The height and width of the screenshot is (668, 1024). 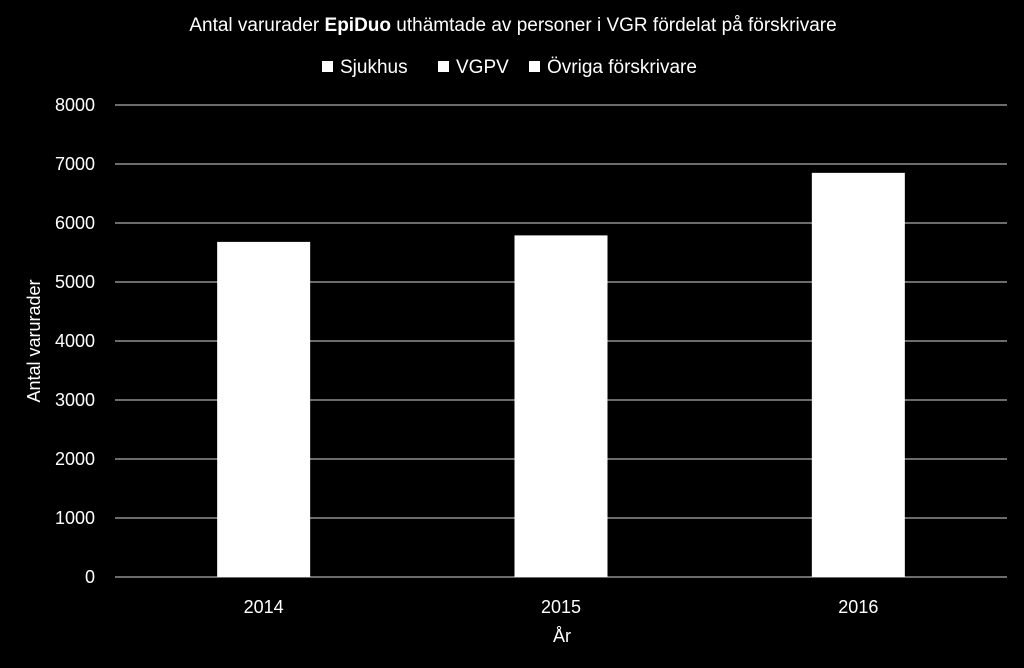 What do you see at coordinates (482, 67) in the screenshot?
I see `legend-label: VGPV` at bounding box center [482, 67].